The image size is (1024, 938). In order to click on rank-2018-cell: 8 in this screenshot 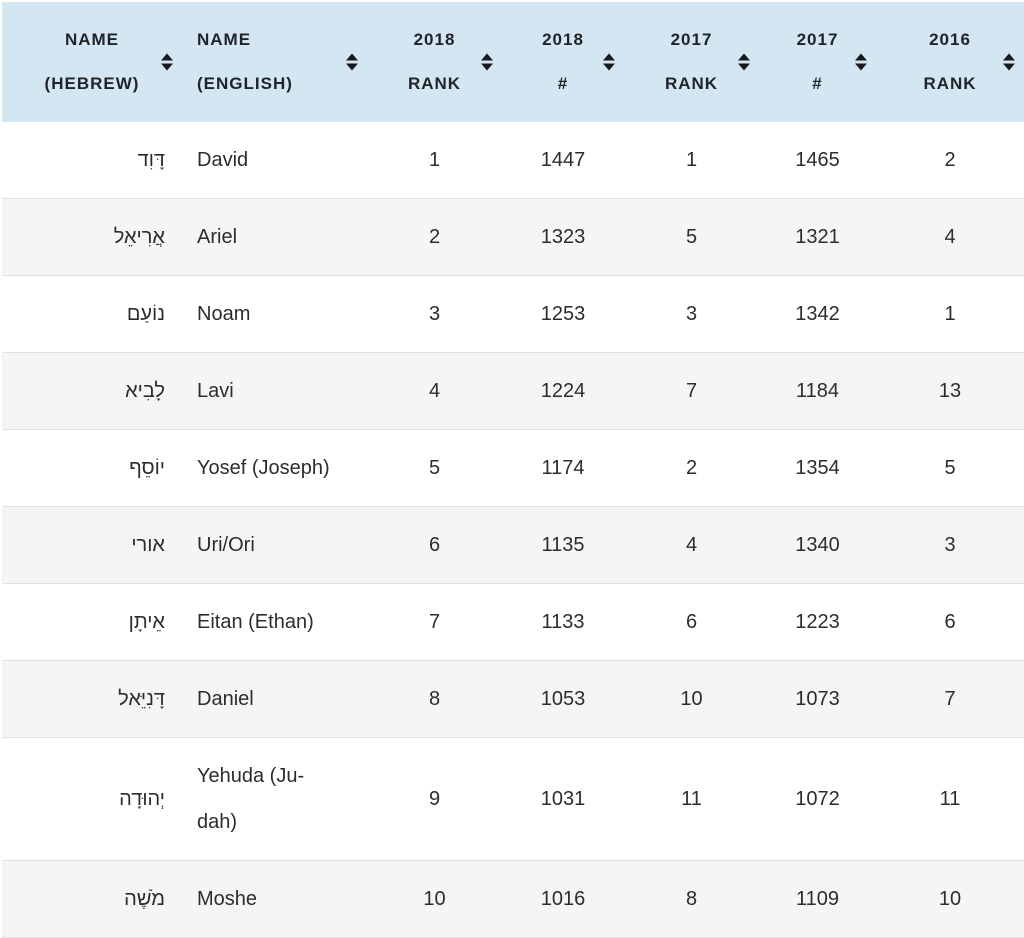, I will do `click(434, 699)`.